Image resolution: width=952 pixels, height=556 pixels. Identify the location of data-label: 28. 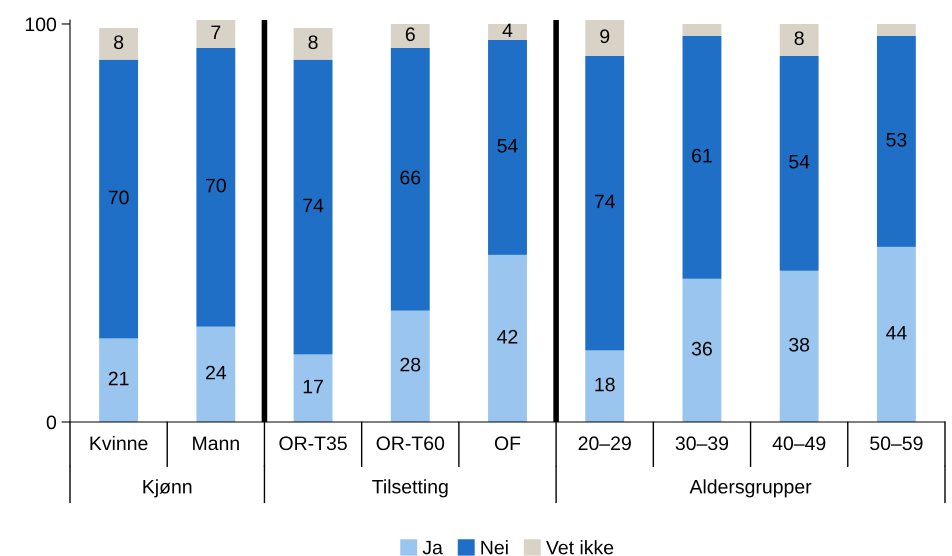
(410, 365).